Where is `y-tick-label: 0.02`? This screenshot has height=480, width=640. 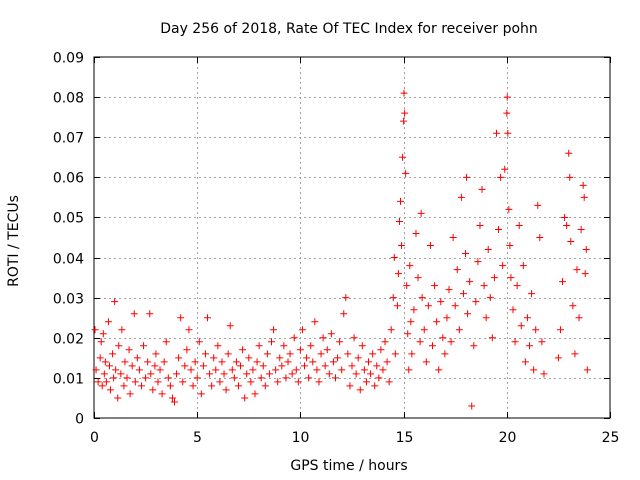
y-tick-label: 0.02 is located at coordinates (68, 340).